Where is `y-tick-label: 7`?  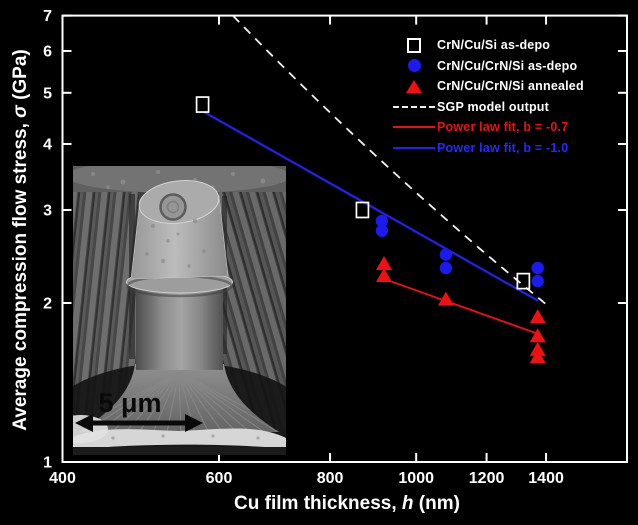
y-tick-label: 7 is located at coordinates (47, 16).